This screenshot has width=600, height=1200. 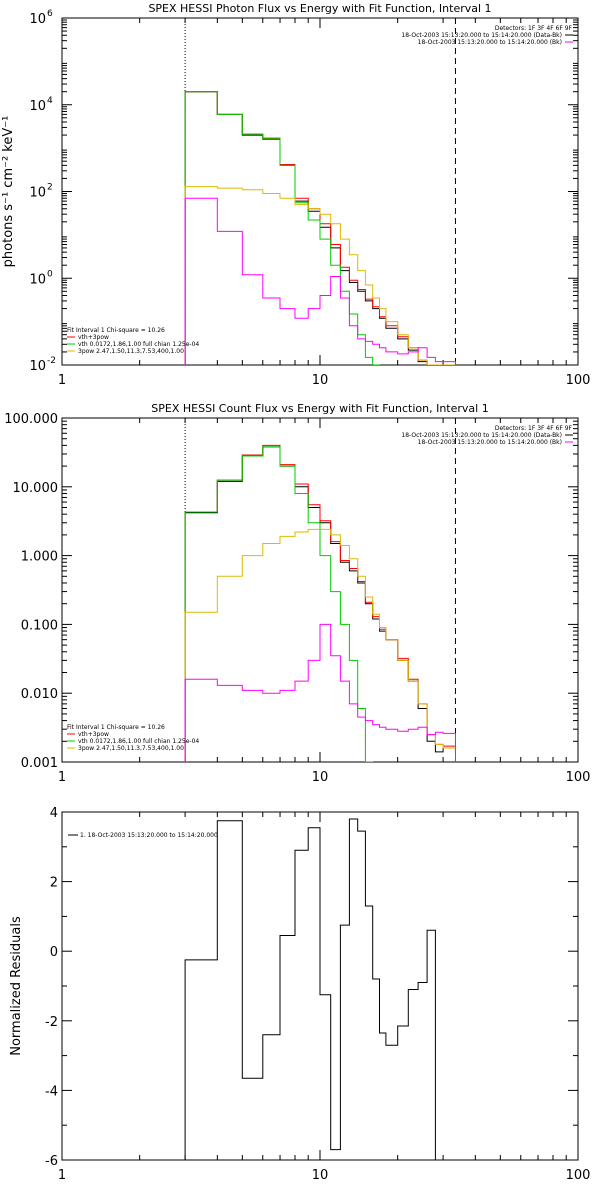 I want to click on y-tick-label: 100.000, so click(x=31, y=419).